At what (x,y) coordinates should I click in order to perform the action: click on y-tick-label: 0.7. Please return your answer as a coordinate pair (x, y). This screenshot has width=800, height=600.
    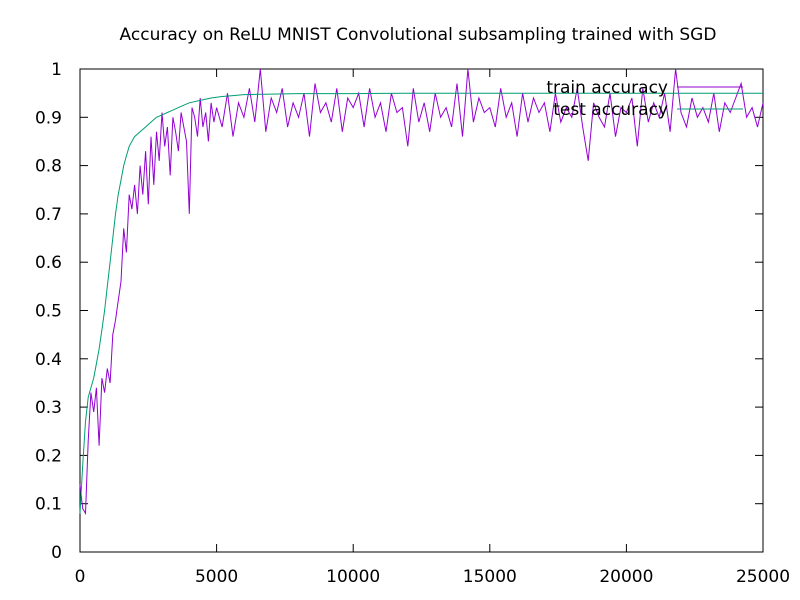
    Looking at the image, I should click on (48, 215).